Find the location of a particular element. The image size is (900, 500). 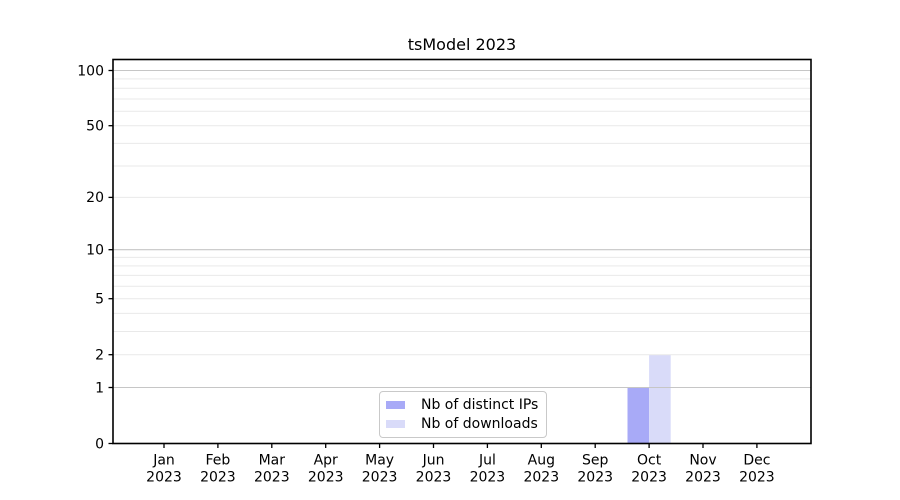

legend-item-distinct-ips: Nb of distinct IPs is located at coordinates (463, 405).